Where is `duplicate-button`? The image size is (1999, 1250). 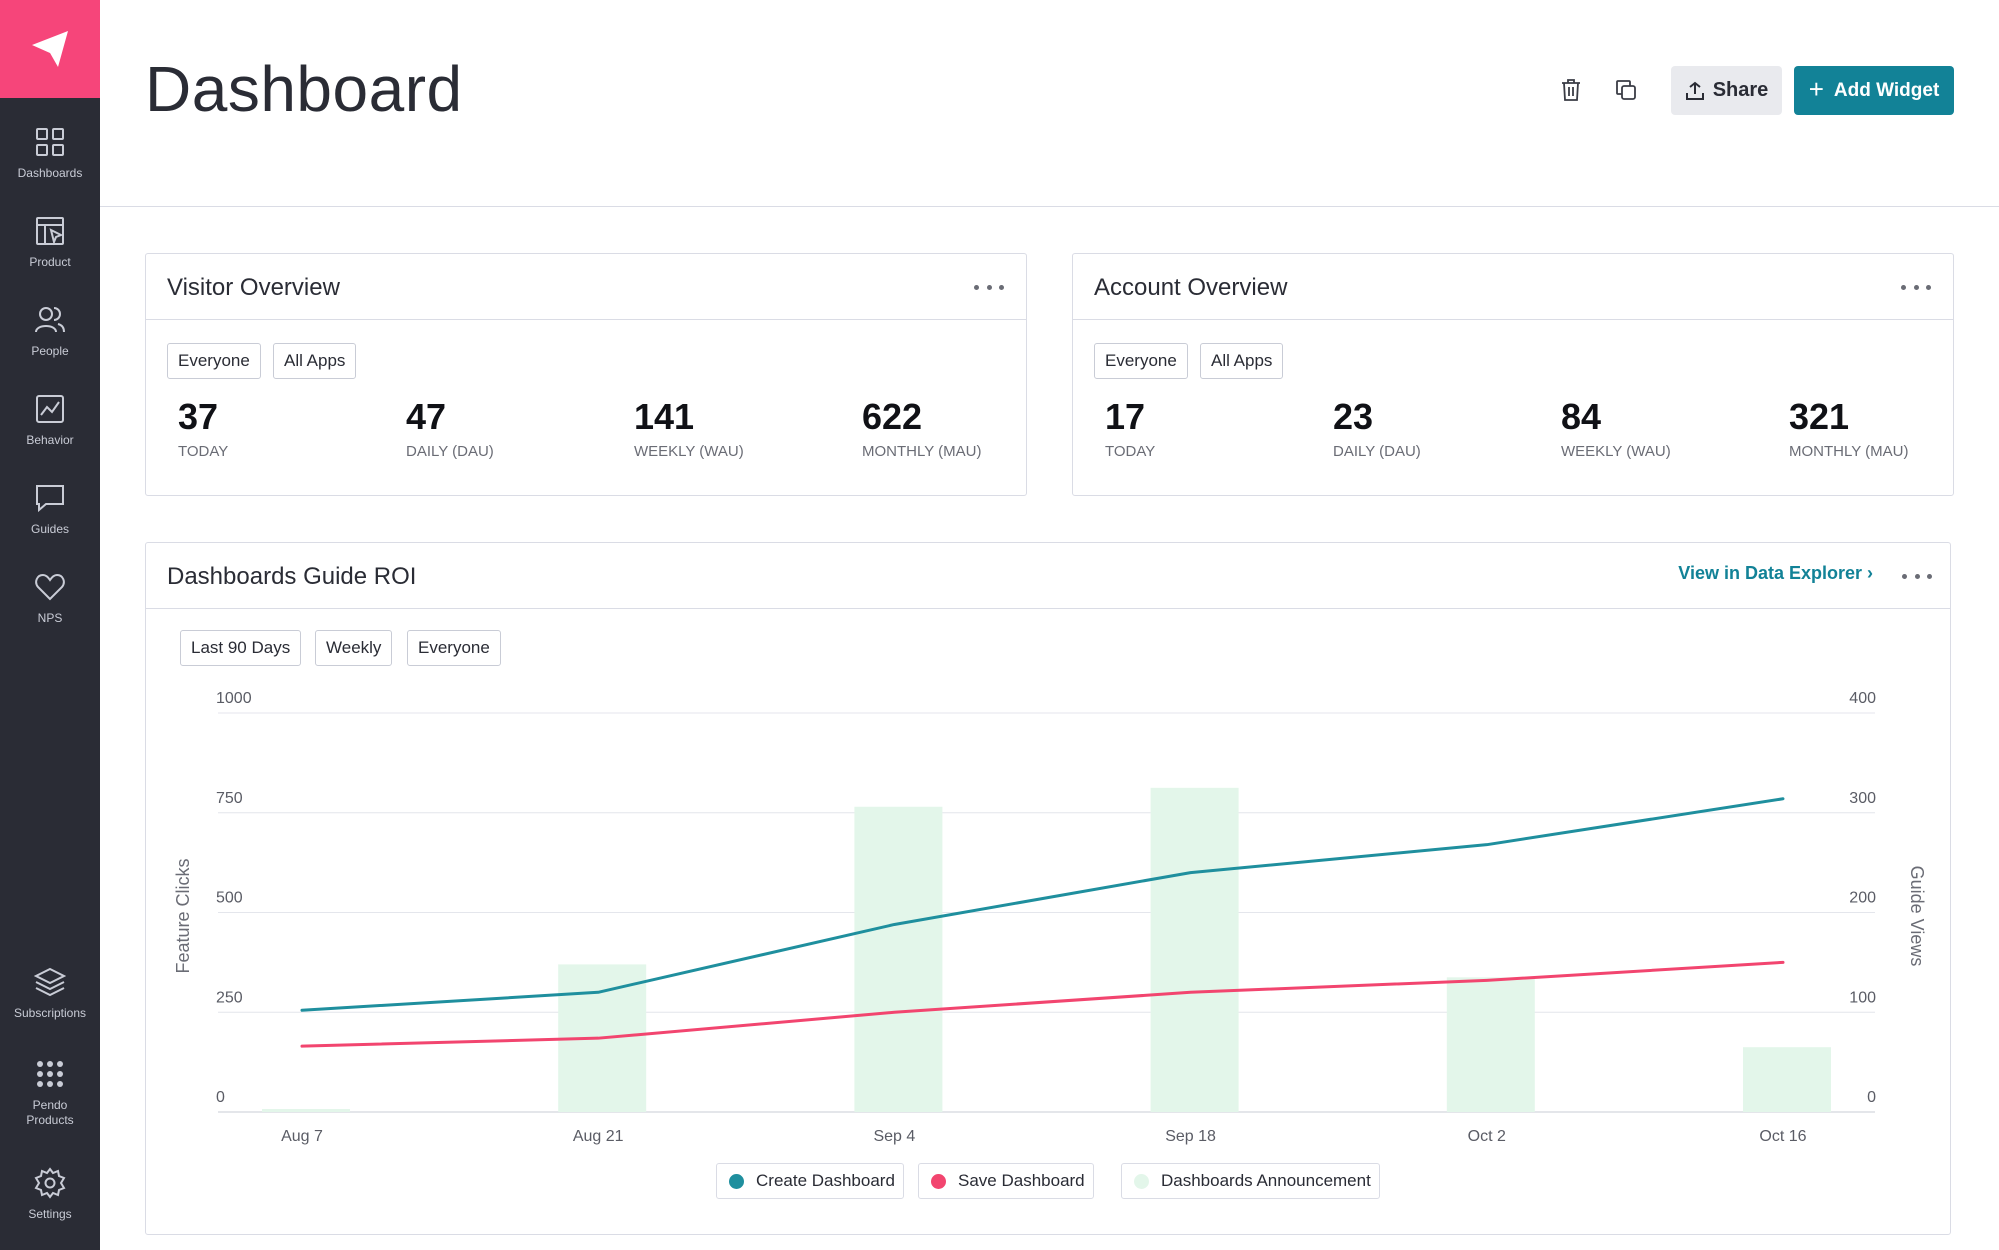 duplicate-button is located at coordinates (1626, 90).